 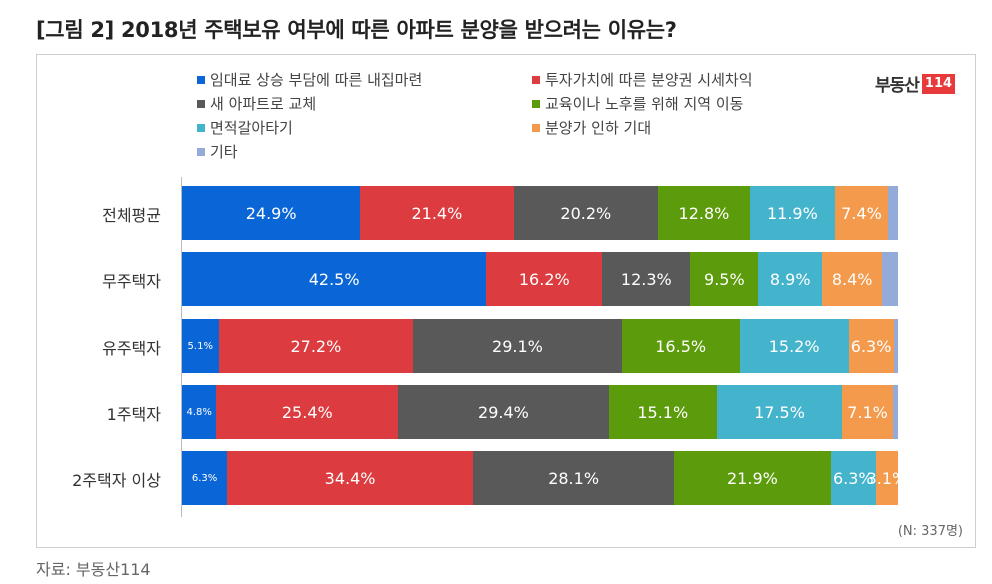 I want to click on data-label: 20.2%, so click(x=586, y=213).